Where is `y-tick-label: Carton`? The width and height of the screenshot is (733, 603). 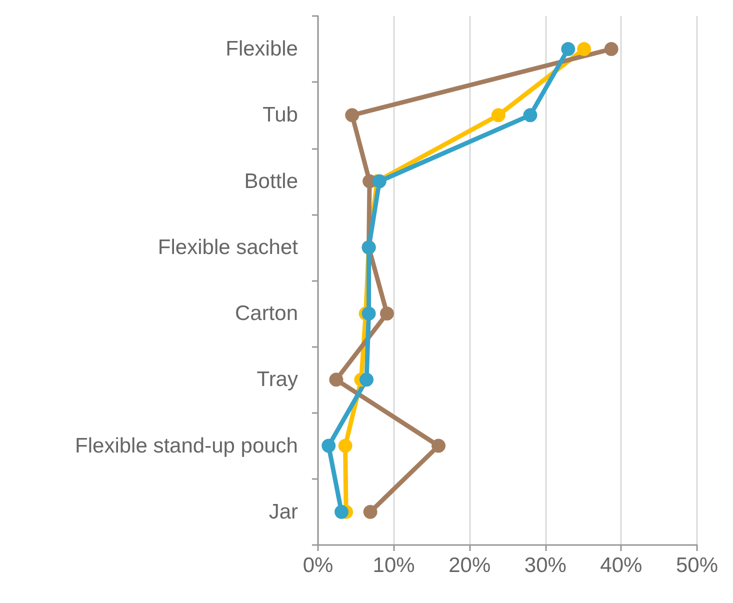 y-tick-label: Carton is located at coordinates (266, 314).